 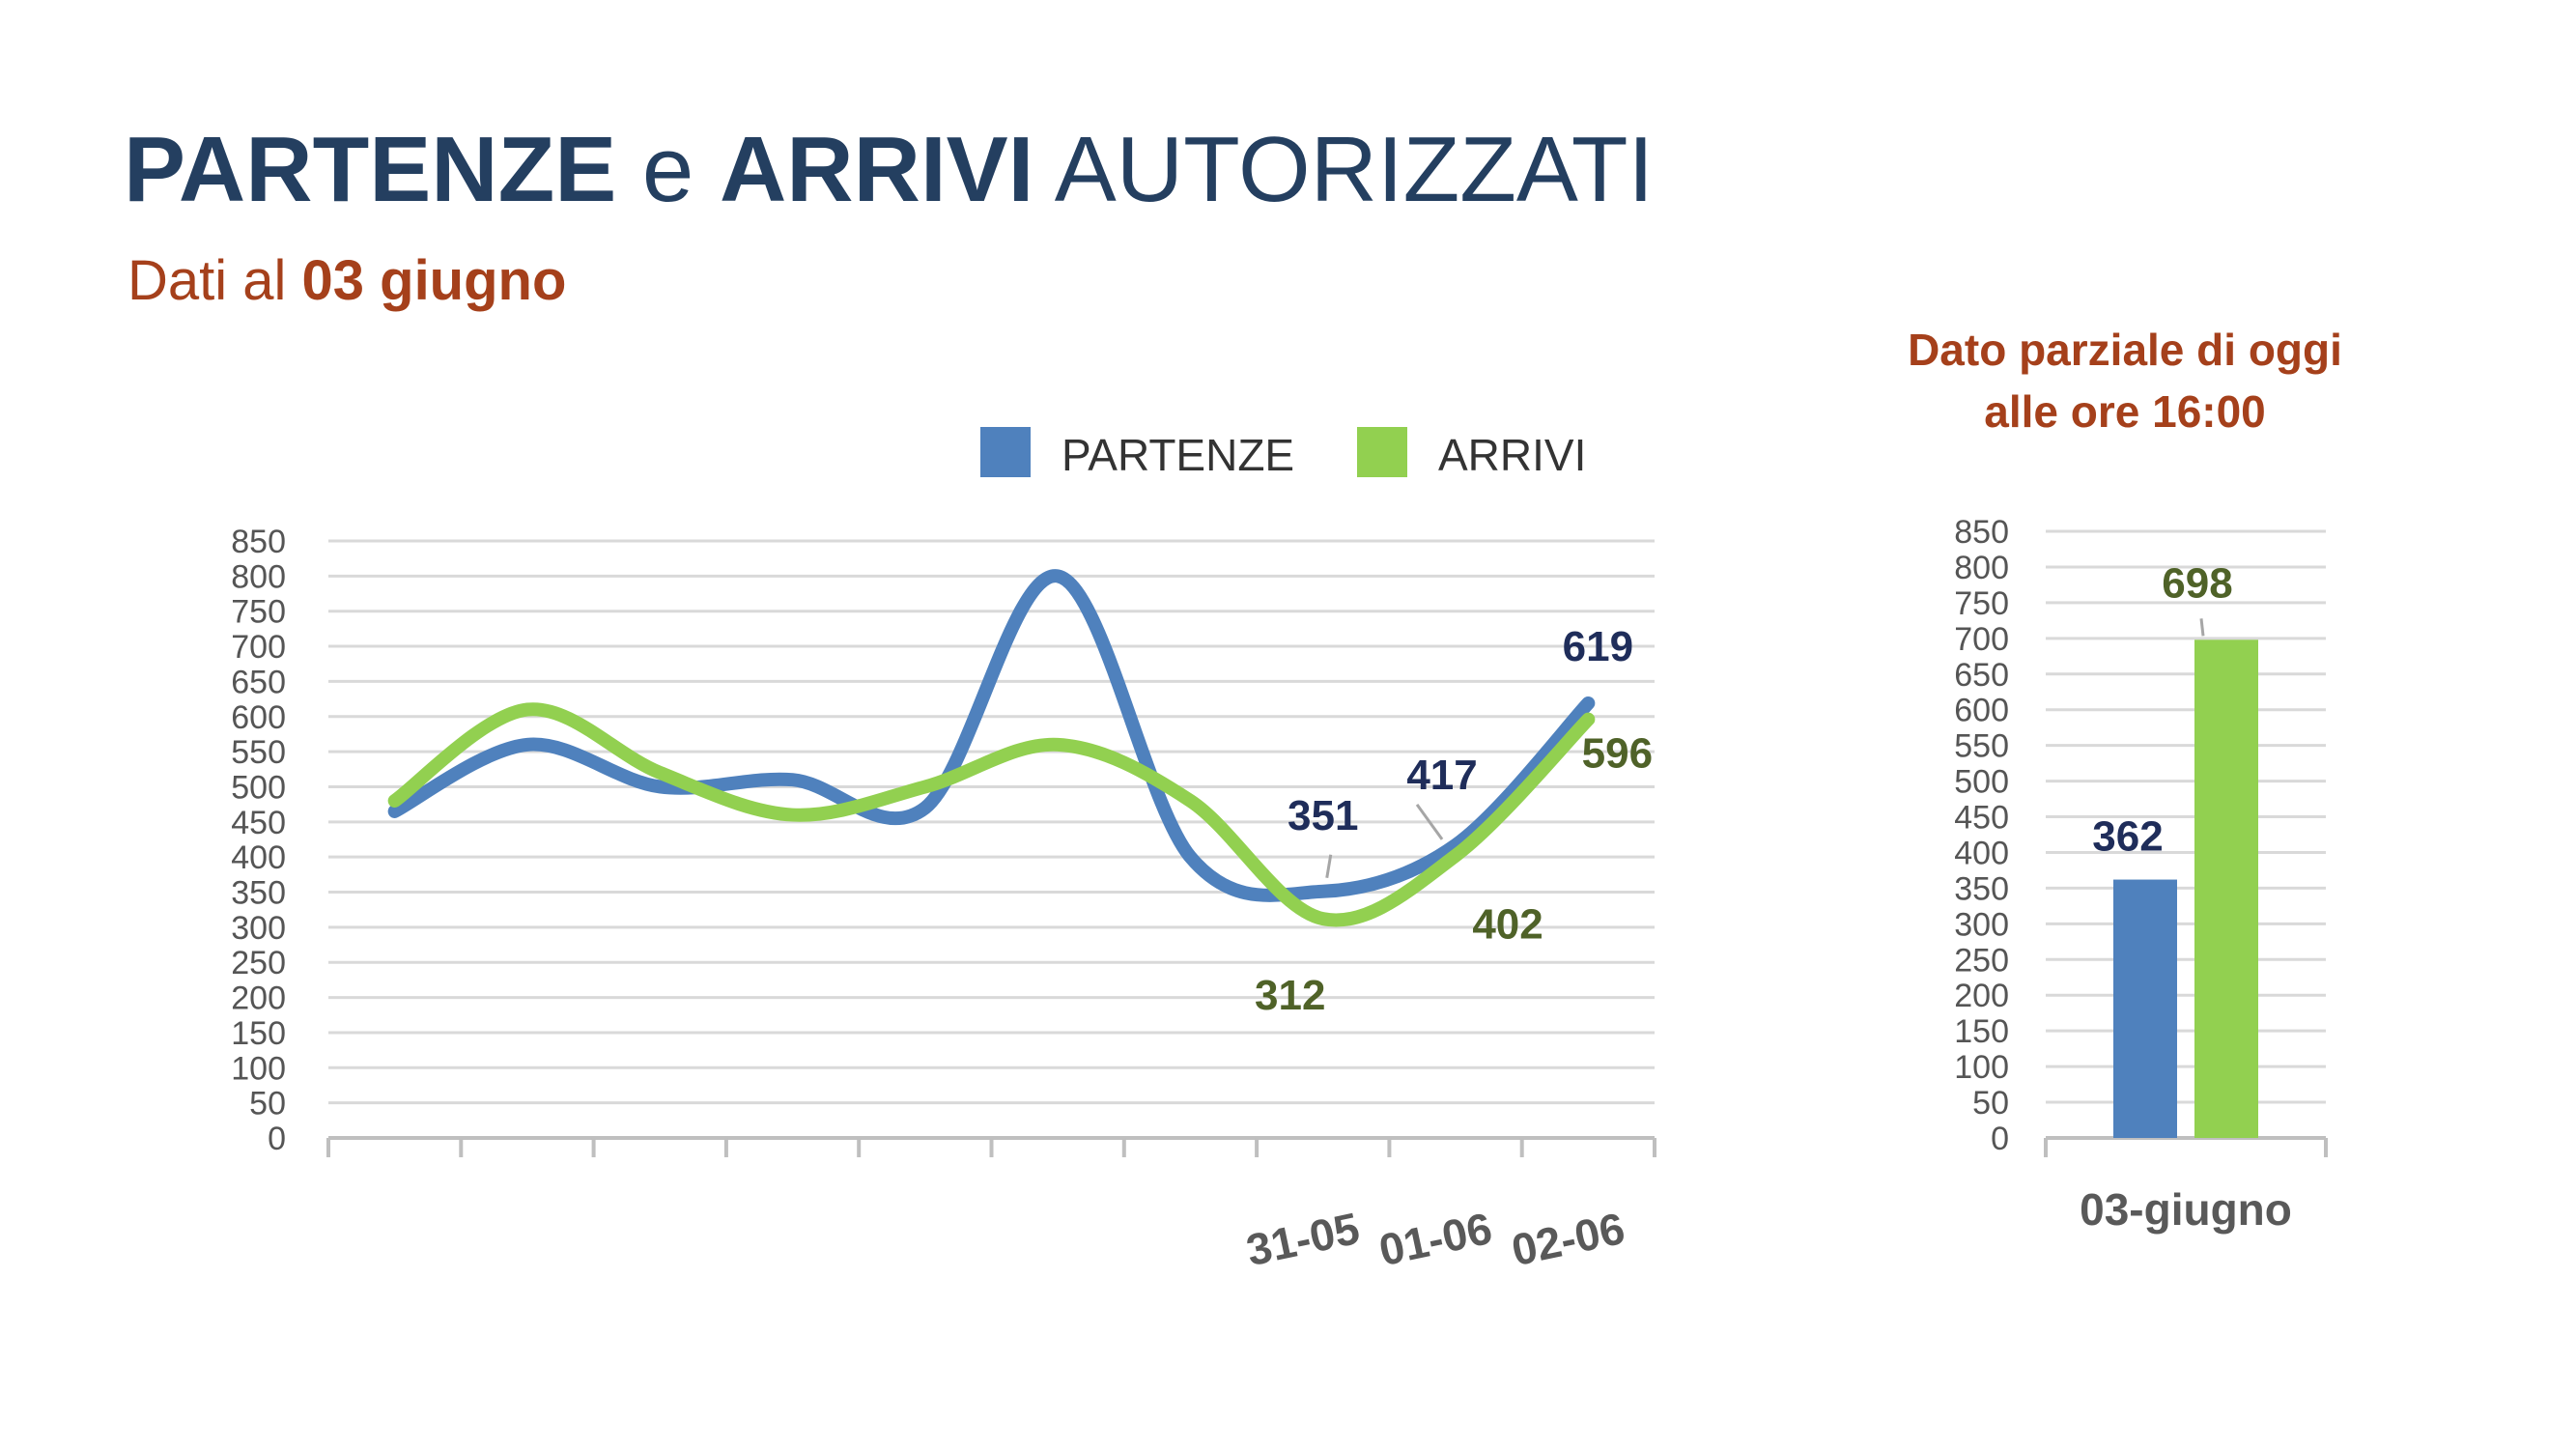 What do you see at coordinates (1990, 1103) in the screenshot?
I see `bar-chart-y-tick: 50` at bounding box center [1990, 1103].